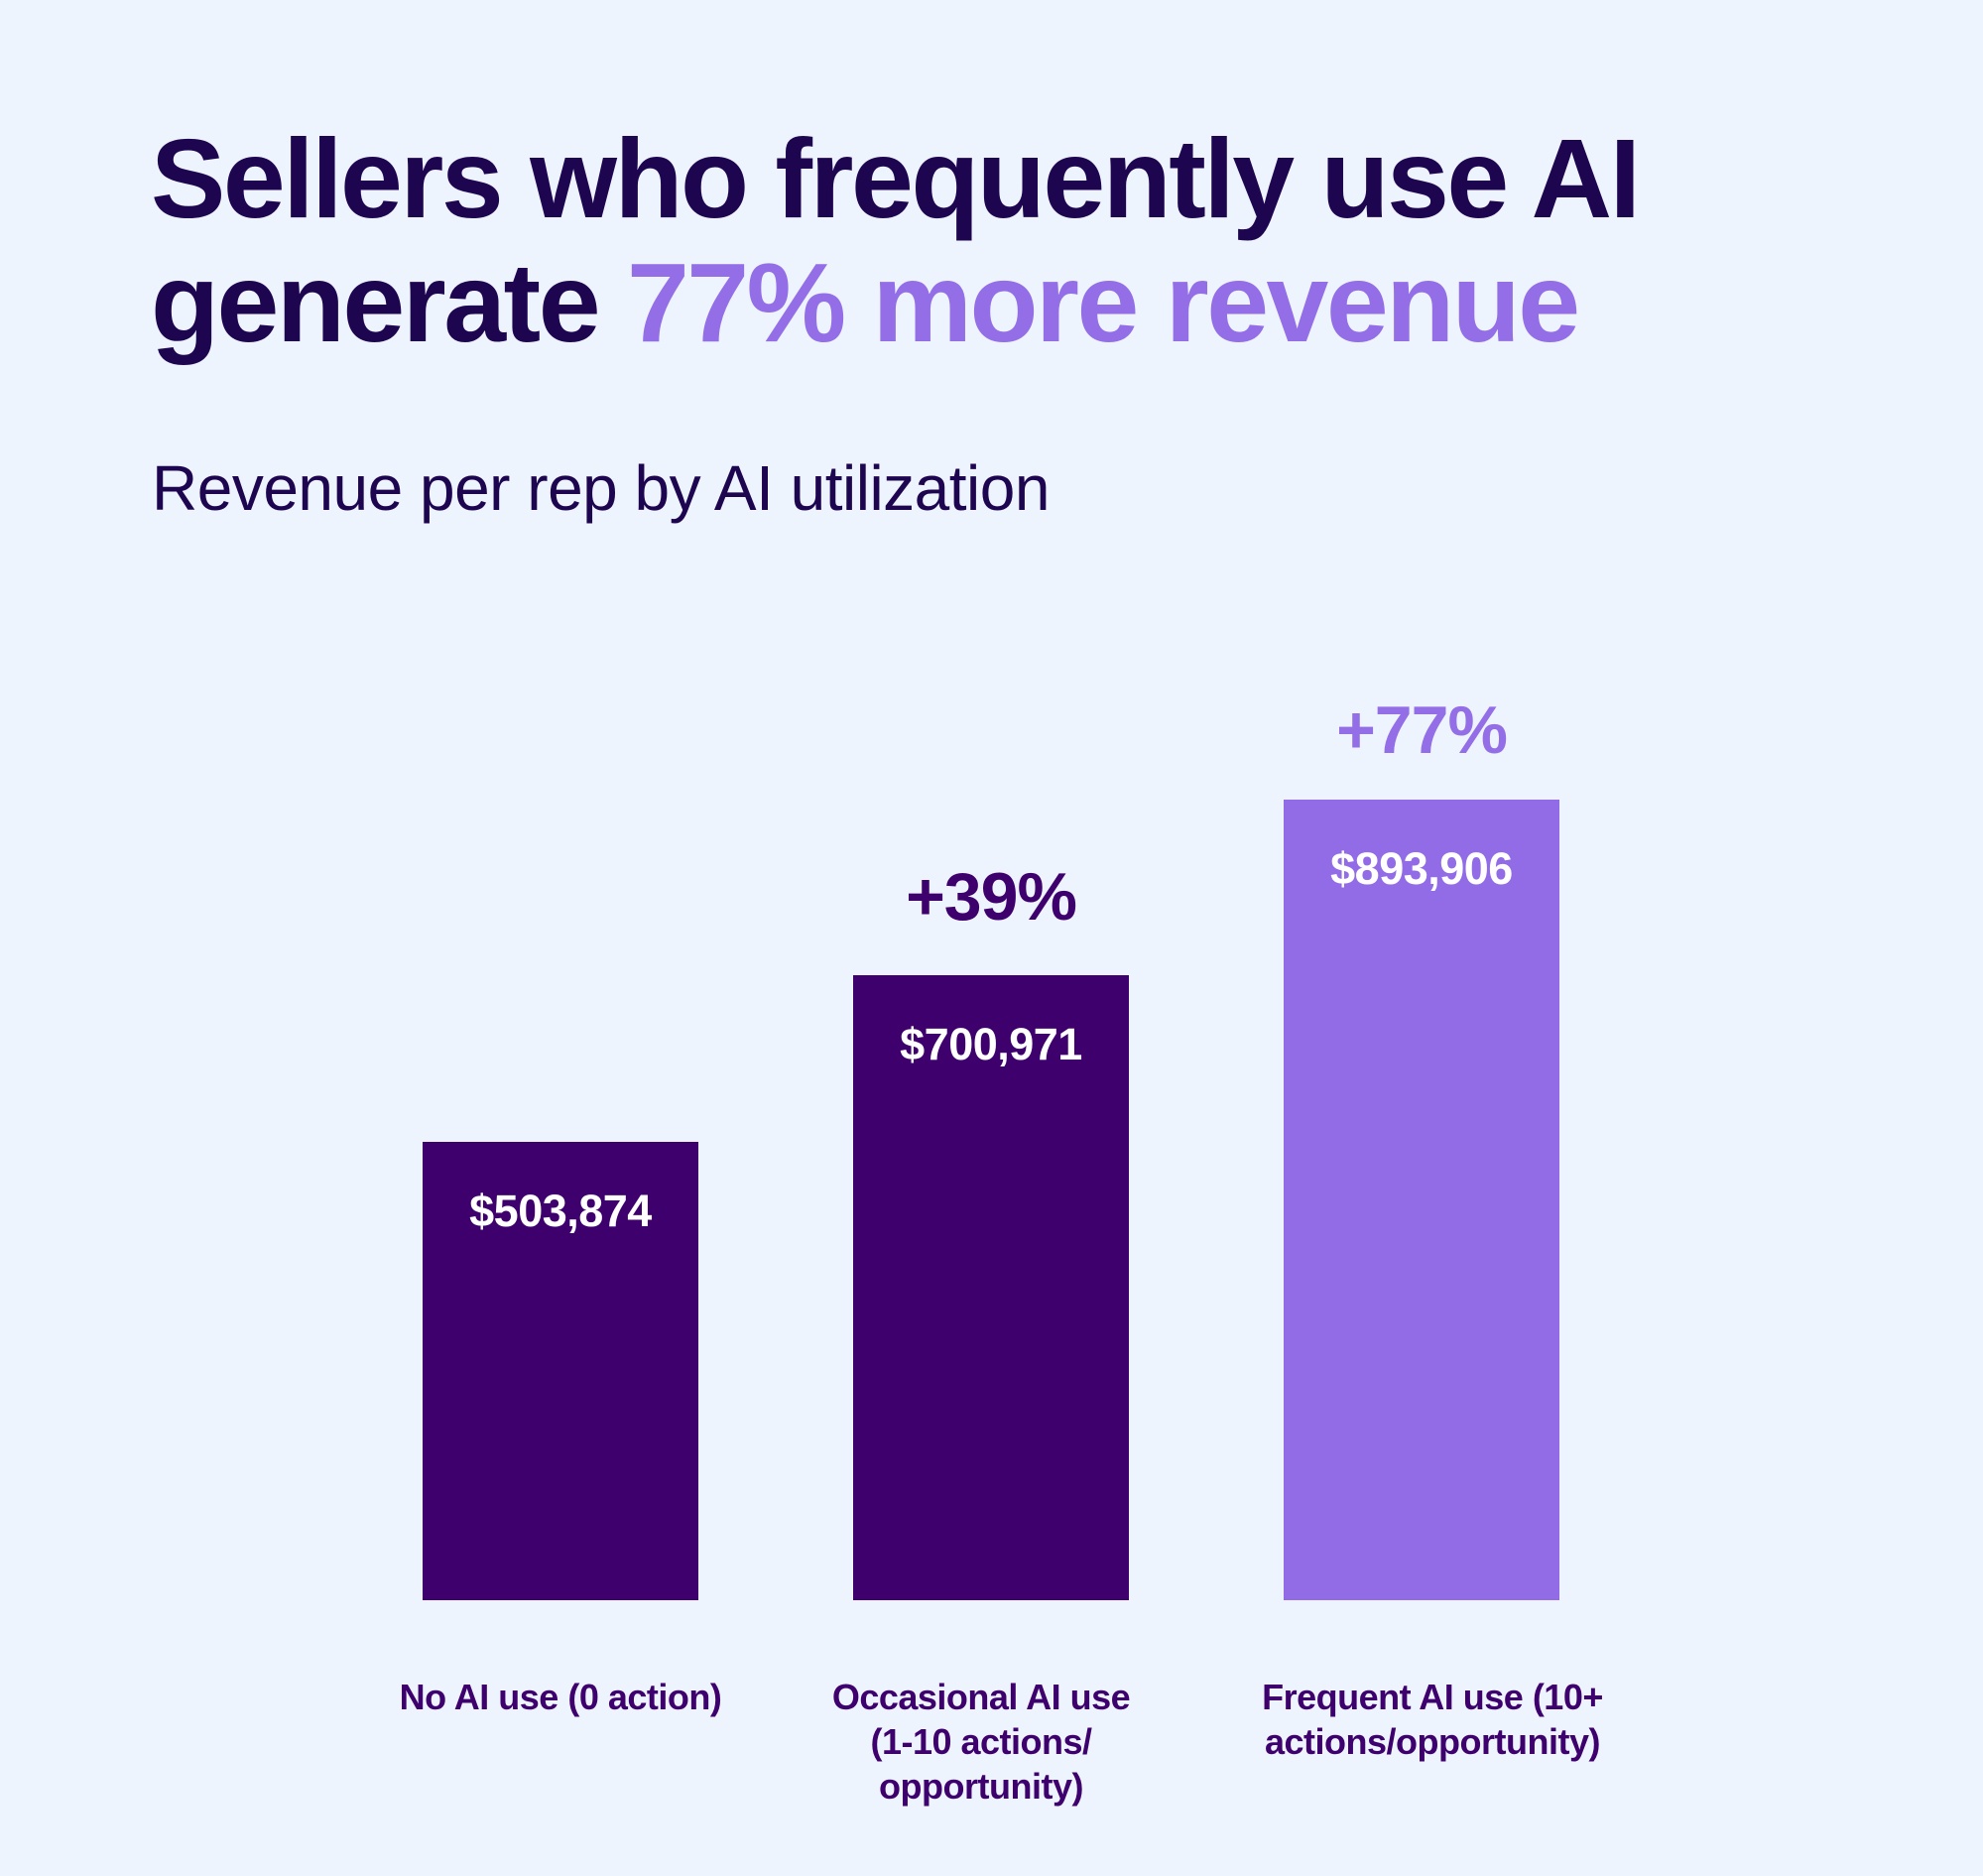 The image size is (1983, 1876). I want to click on bar-no-ai: $503,874, so click(560, 1371).